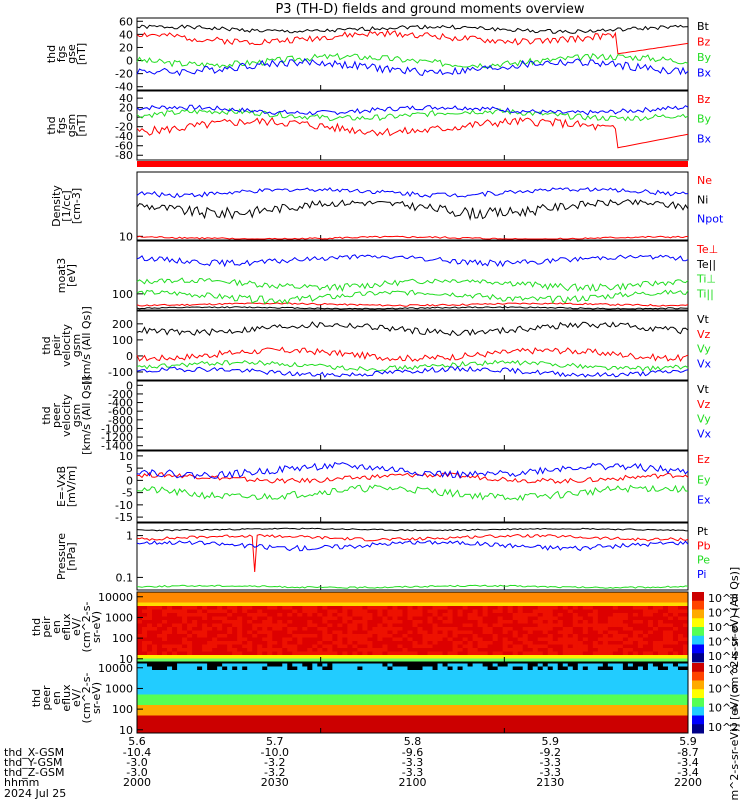 Image resolution: width=750 pixels, height=800 pixels. What do you see at coordinates (704, 349) in the screenshot?
I see `legend-entry: Vy` at bounding box center [704, 349].